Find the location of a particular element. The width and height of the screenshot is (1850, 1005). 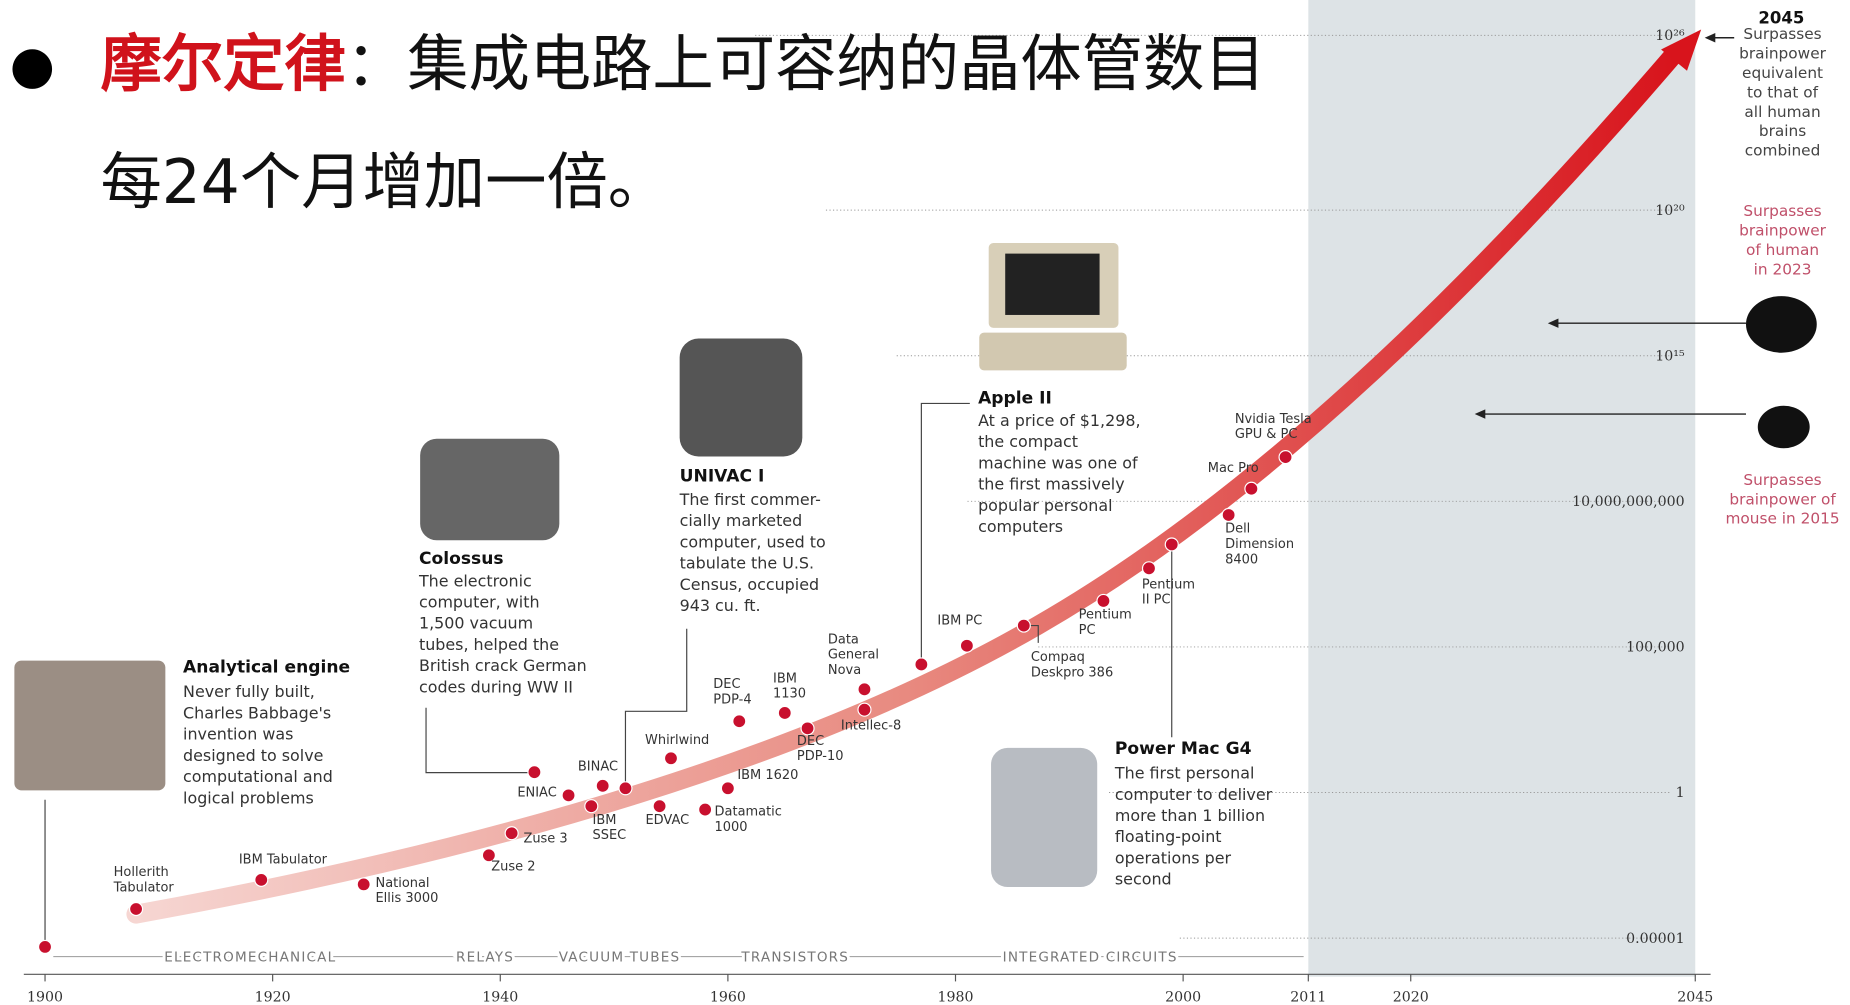

x-tick-label: 1980 is located at coordinates (956, 997).